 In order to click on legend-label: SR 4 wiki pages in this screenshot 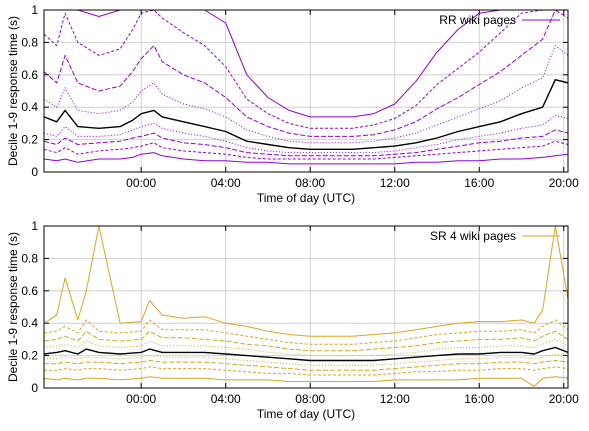, I will do `click(473, 236)`.